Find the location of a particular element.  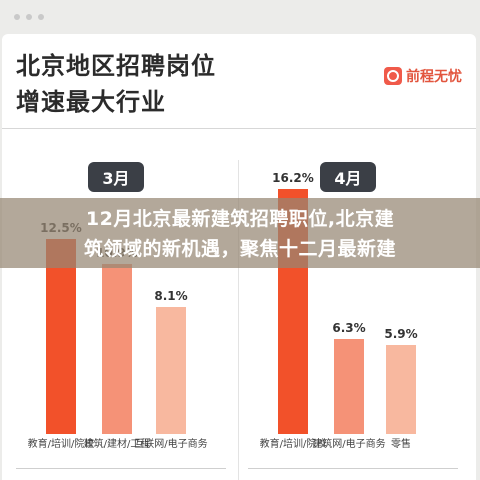

headline-text: 12月北京最新建筑招聘职位,北京建 筑领域的新机遇，聚焦十二月最新建 is located at coordinates (240, 234).